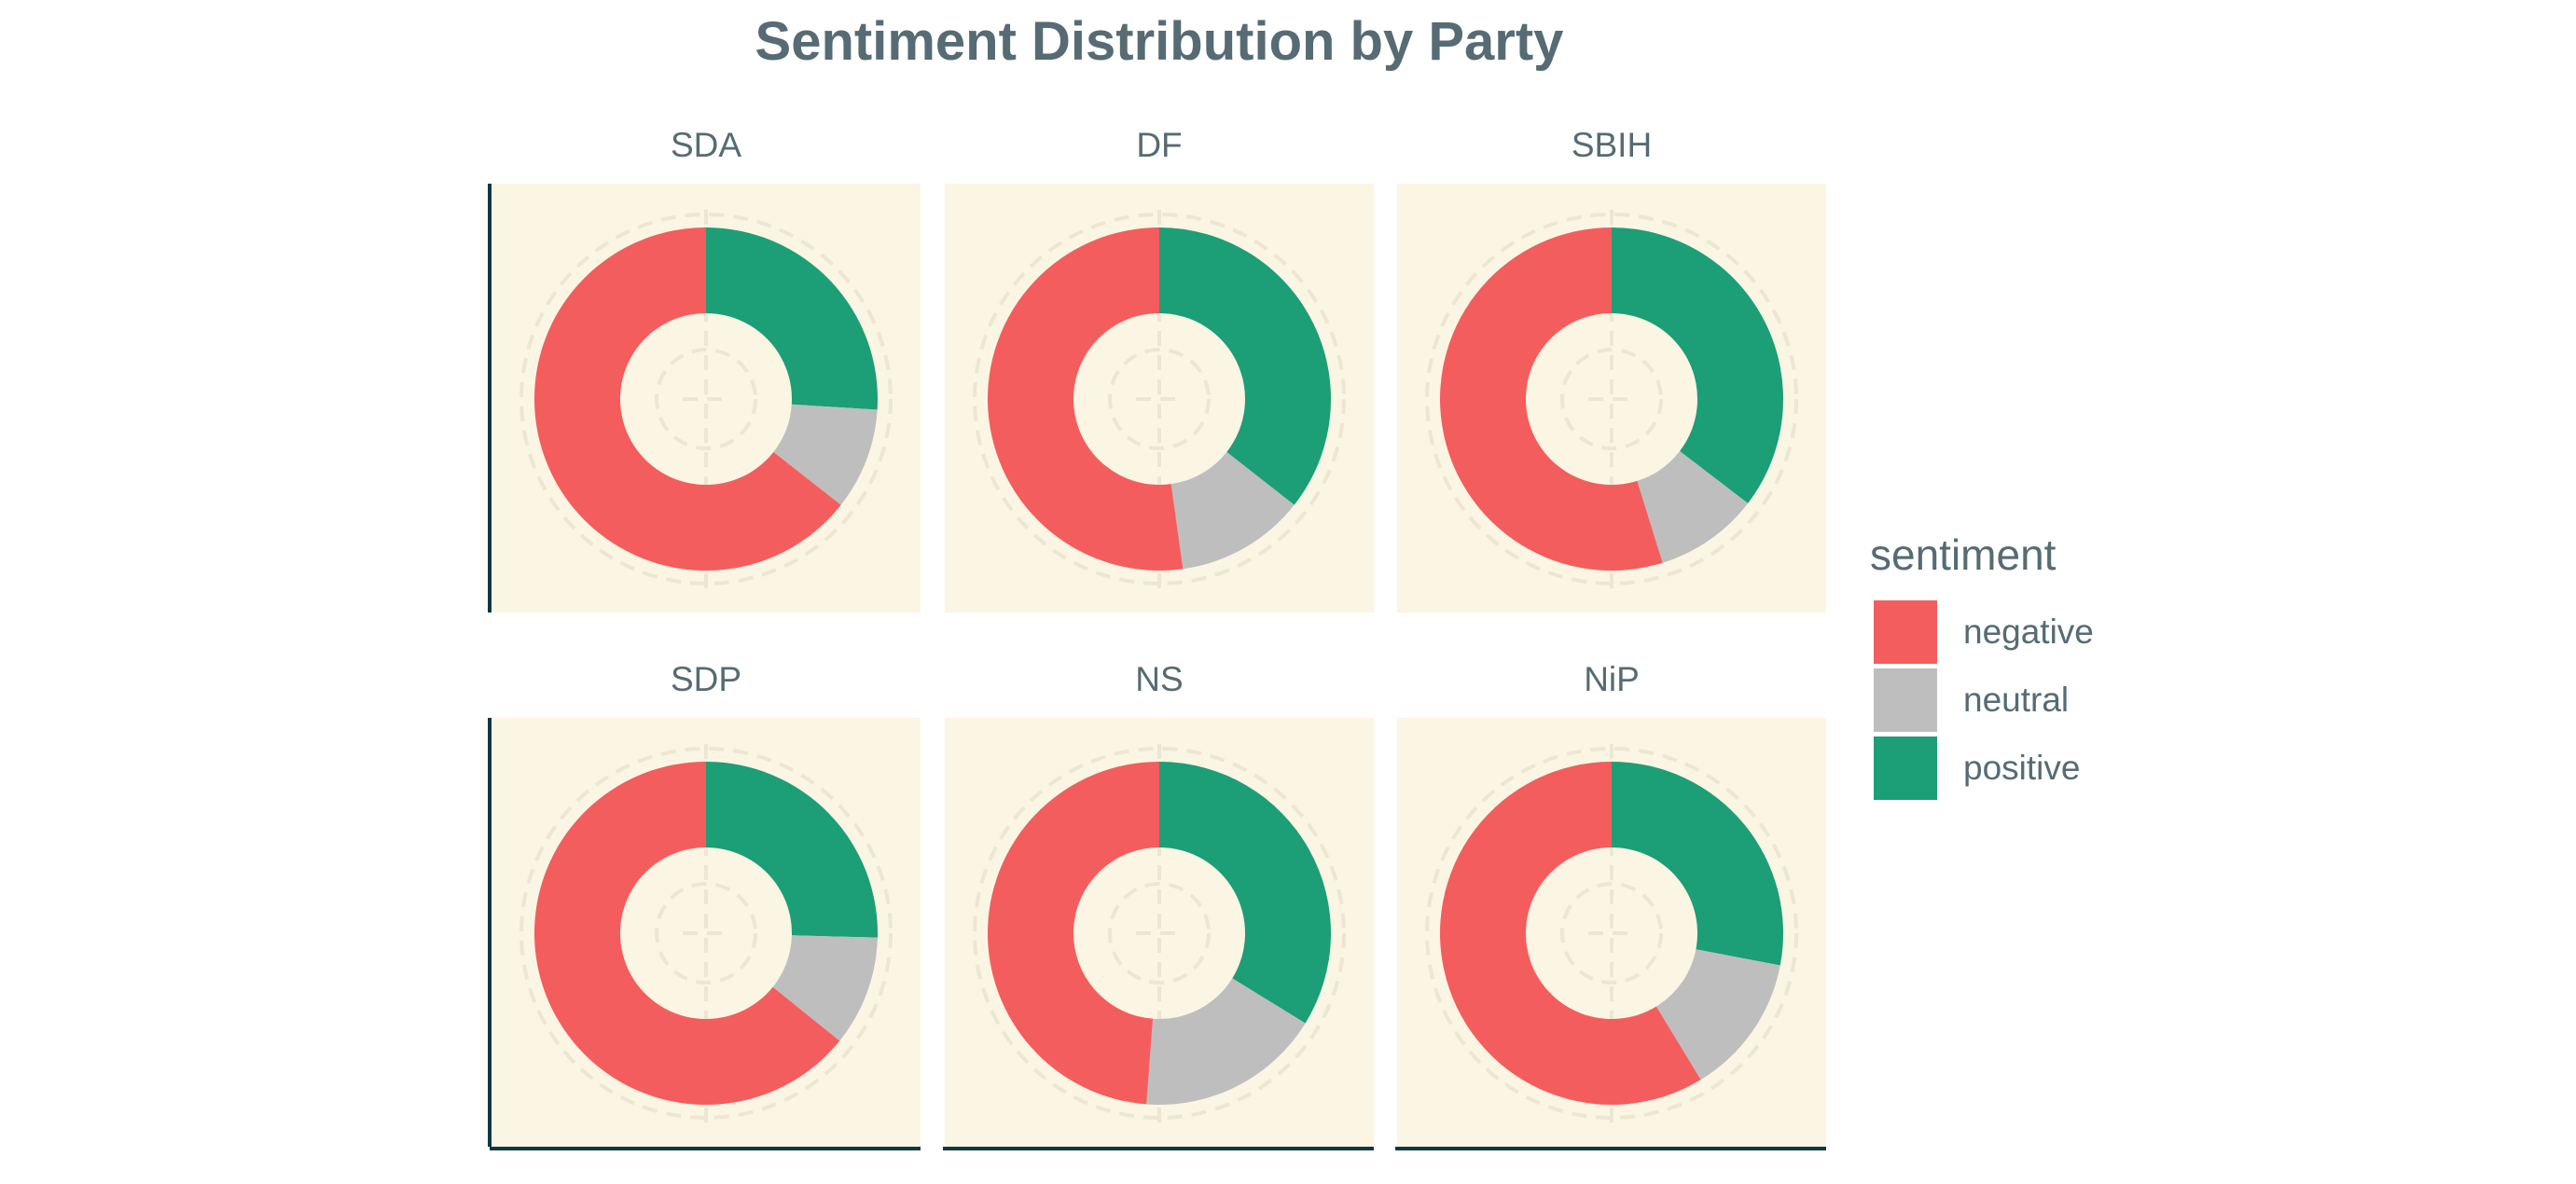 The image size is (2576, 1184). I want to click on legend: sentiment negative neutral positive, so click(1982, 665).